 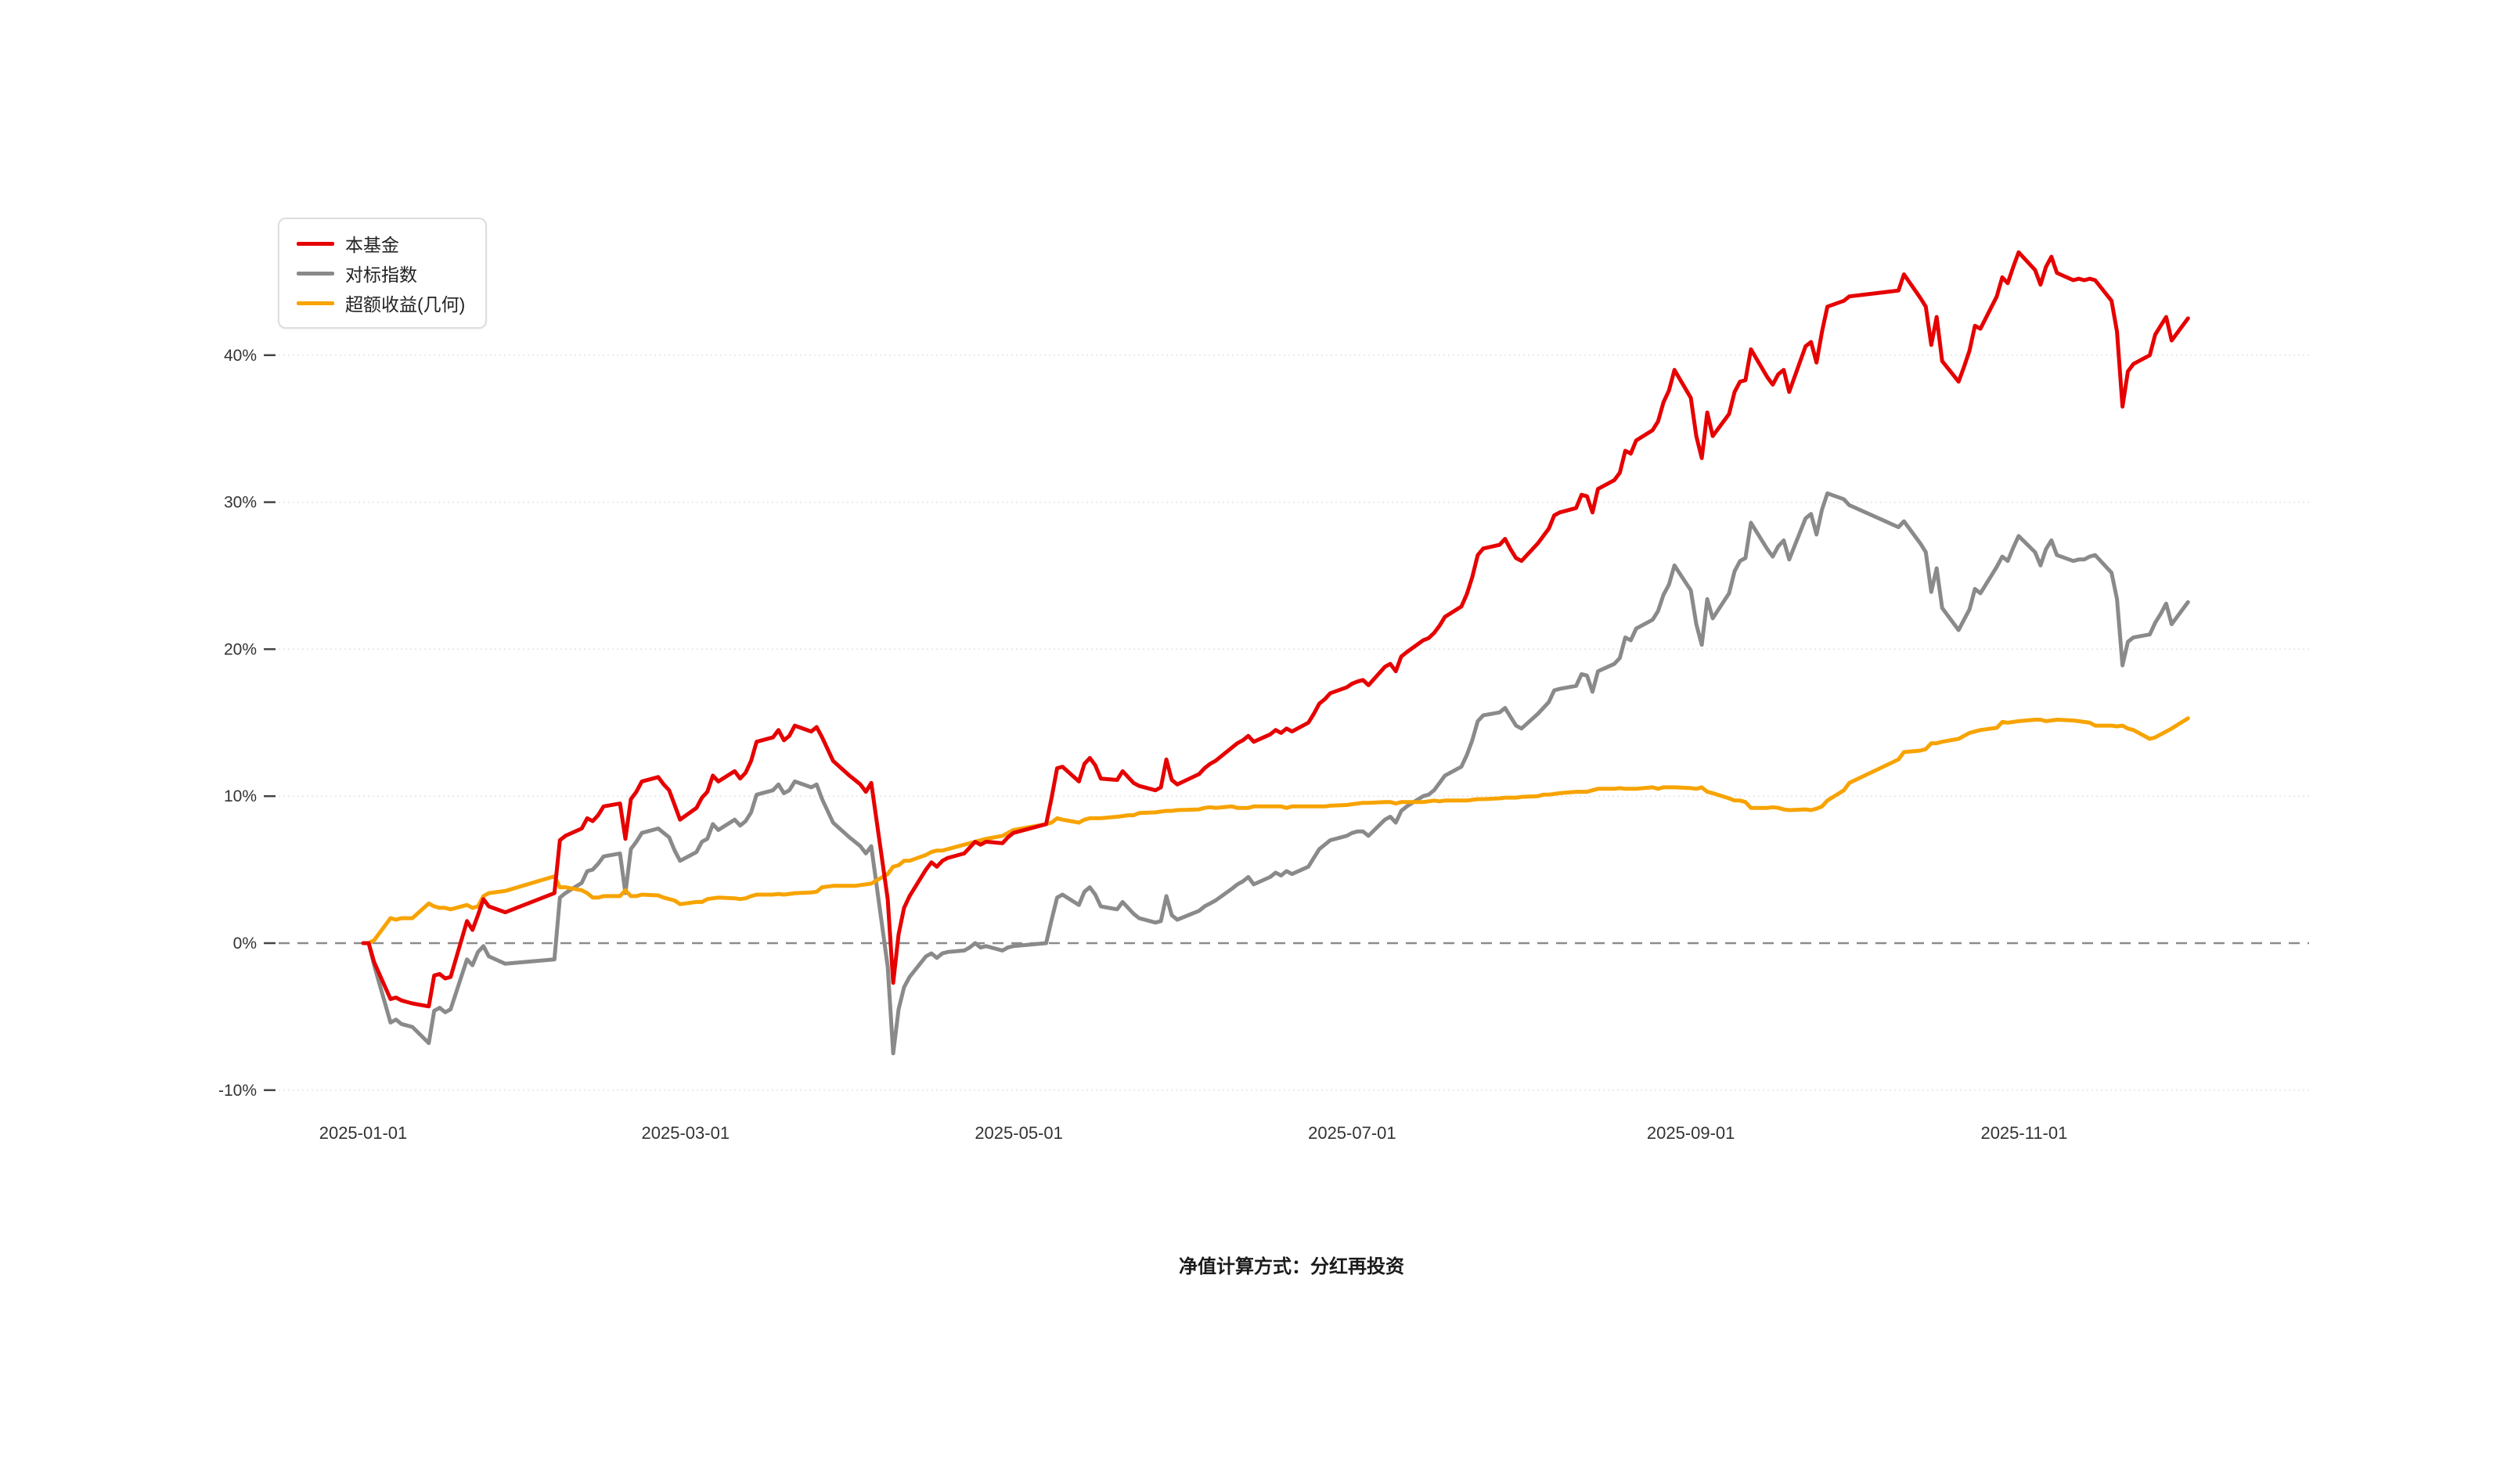 I want to click on legend-item-benchmark: 对标指数, so click(x=381, y=273).